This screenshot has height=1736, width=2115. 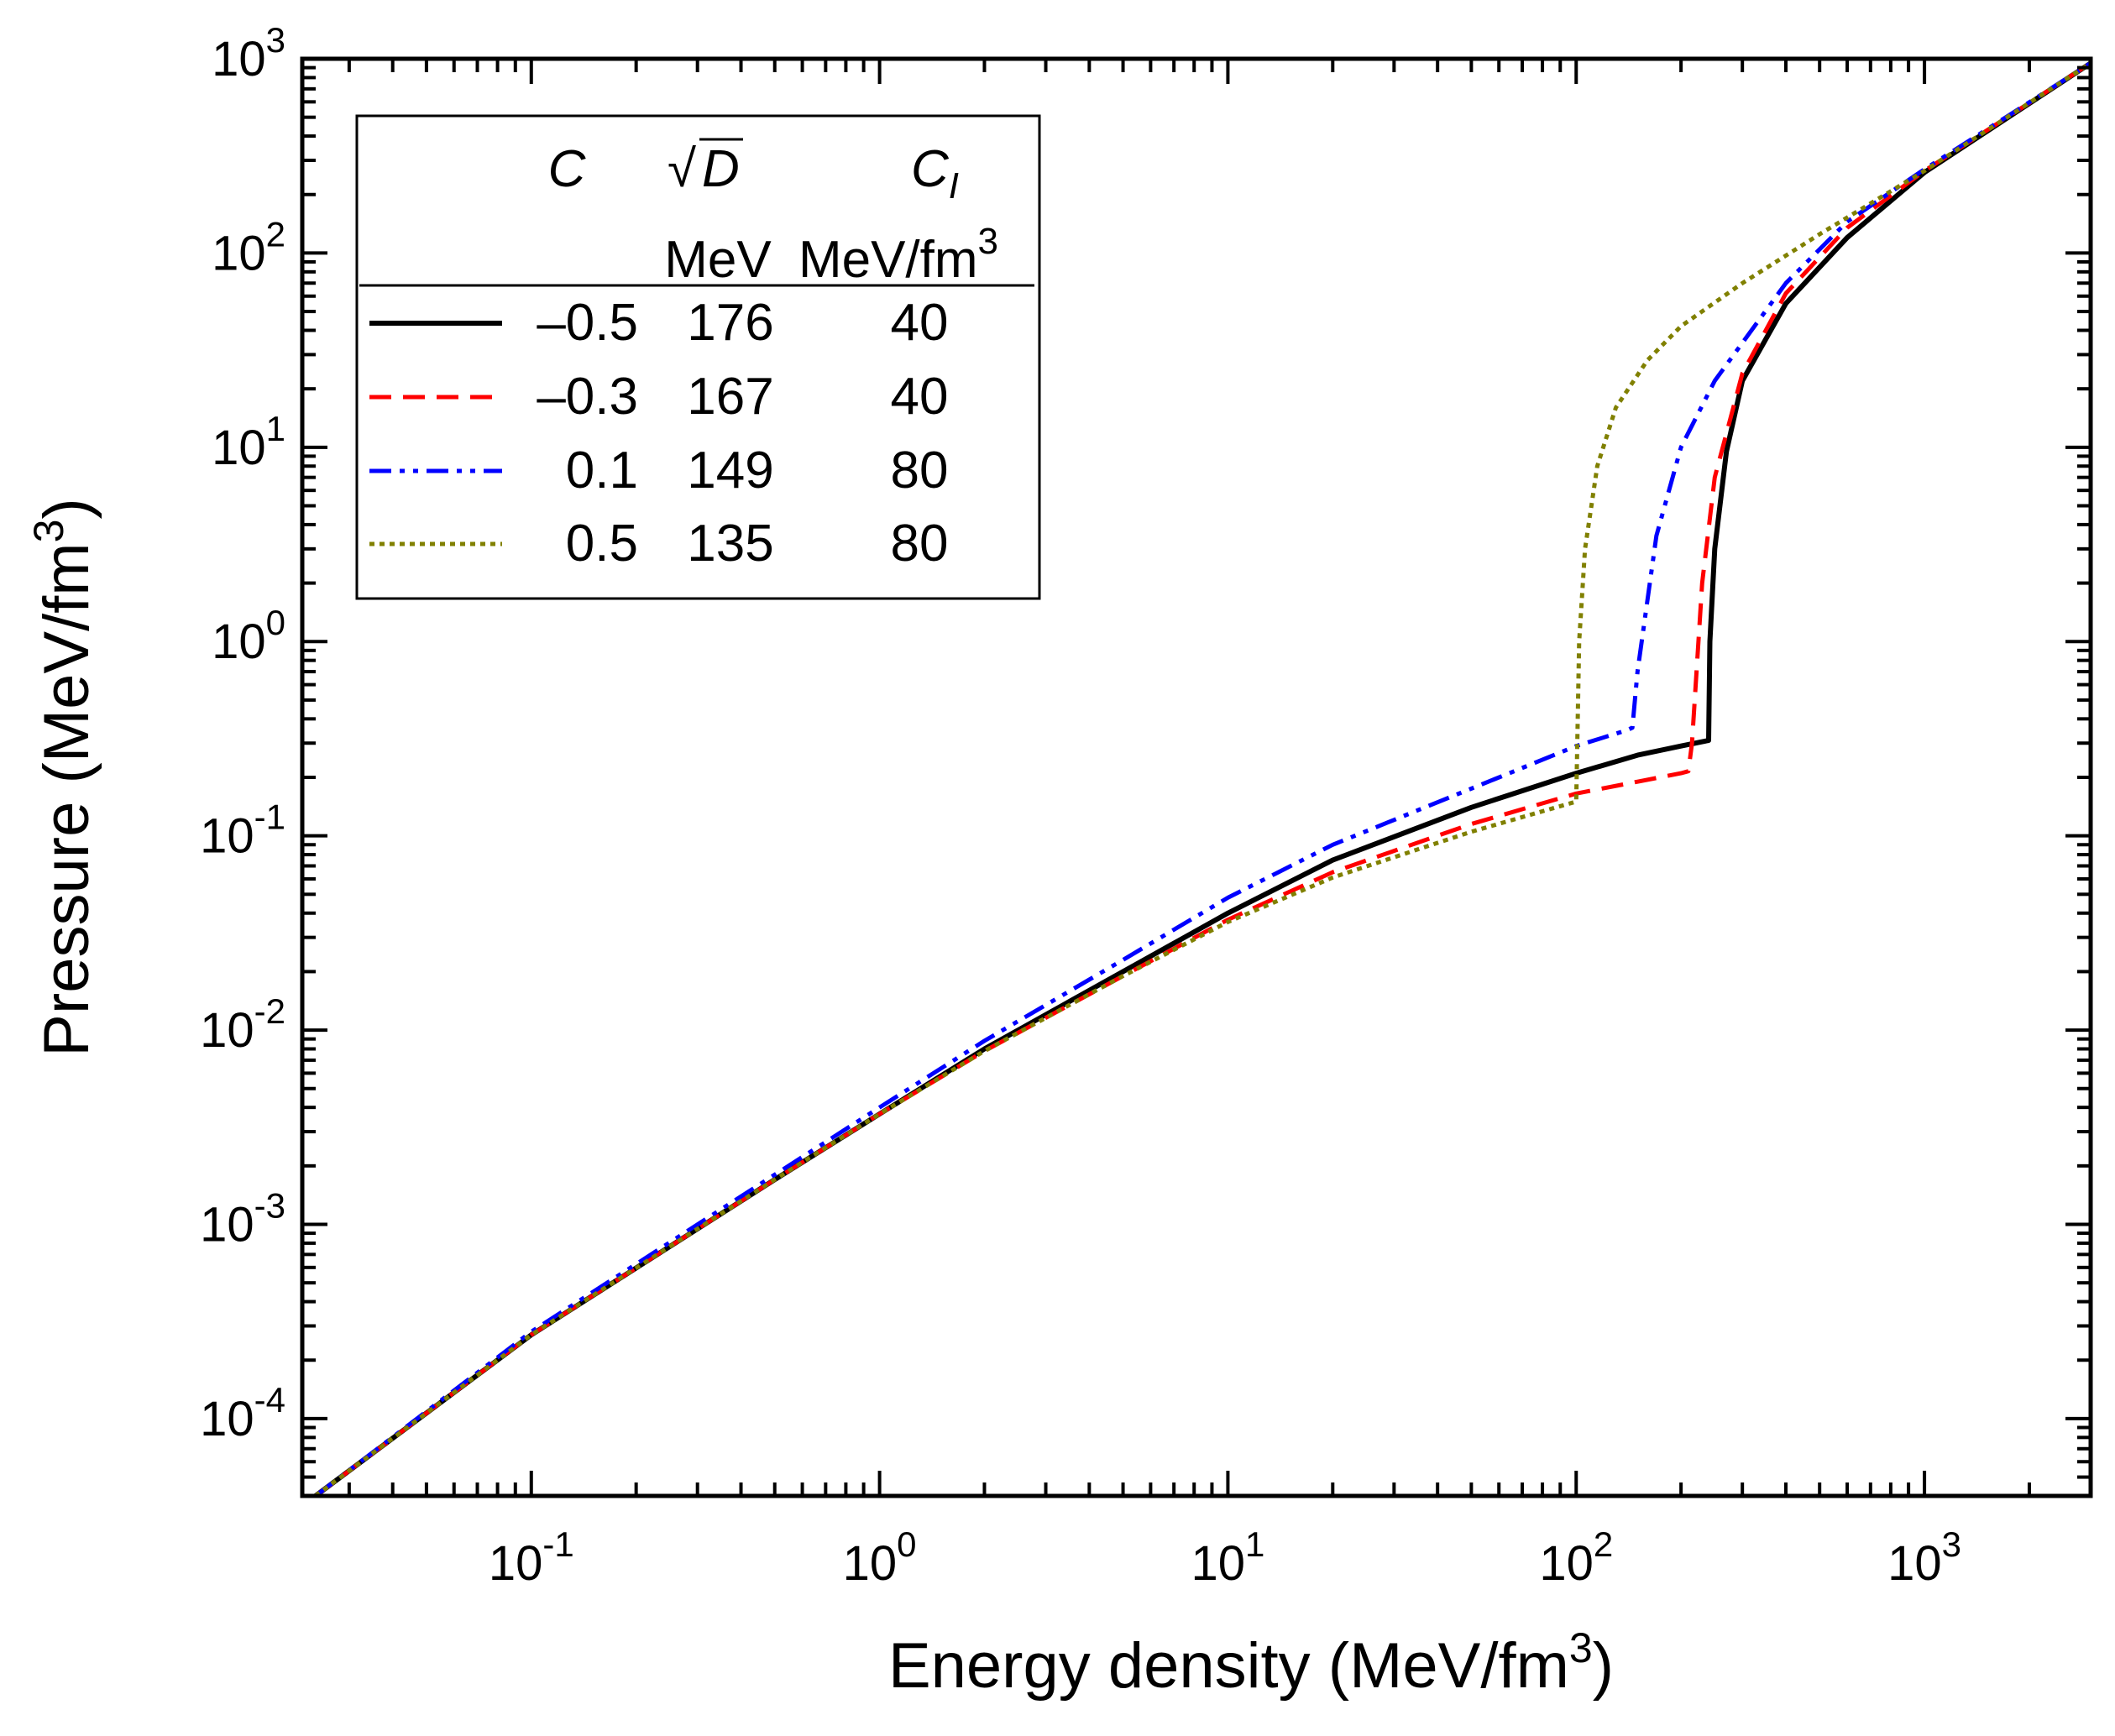 What do you see at coordinates (658, 397) in the screenshot?
I see `legend-row: –0.3 167 40` at bounding box center [658, 397].